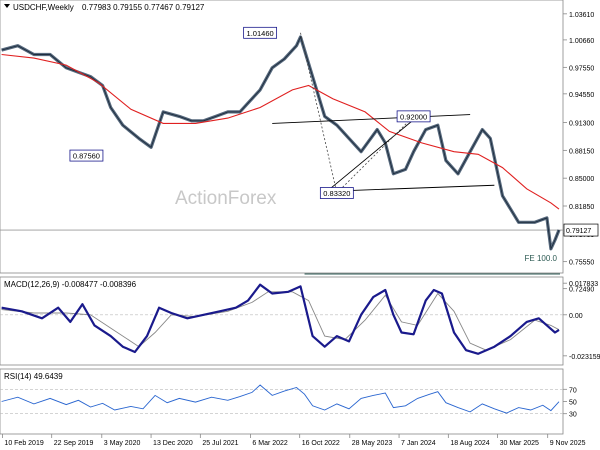  What do you see at coordinates (33, 376) in the screenshot?
I see `rsi-label: RSI(14) 49.6439` at bounding box center [33, 376].